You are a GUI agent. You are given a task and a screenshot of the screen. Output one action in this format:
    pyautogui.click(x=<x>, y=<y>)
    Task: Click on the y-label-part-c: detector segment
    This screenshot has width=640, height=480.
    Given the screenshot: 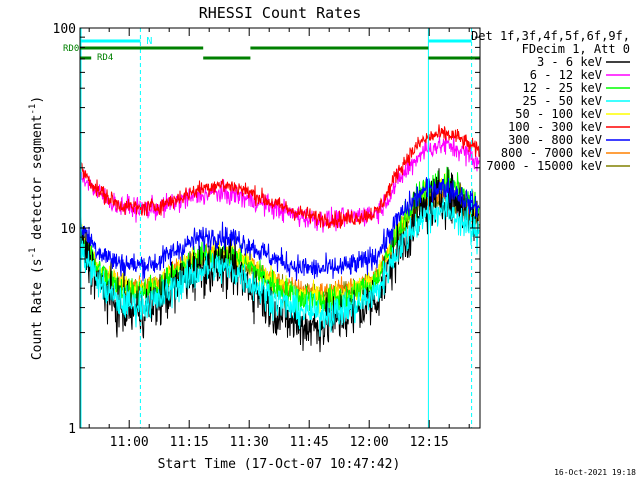 What is the action you would take?
    pyautogui.click(x=37, y=181)
    